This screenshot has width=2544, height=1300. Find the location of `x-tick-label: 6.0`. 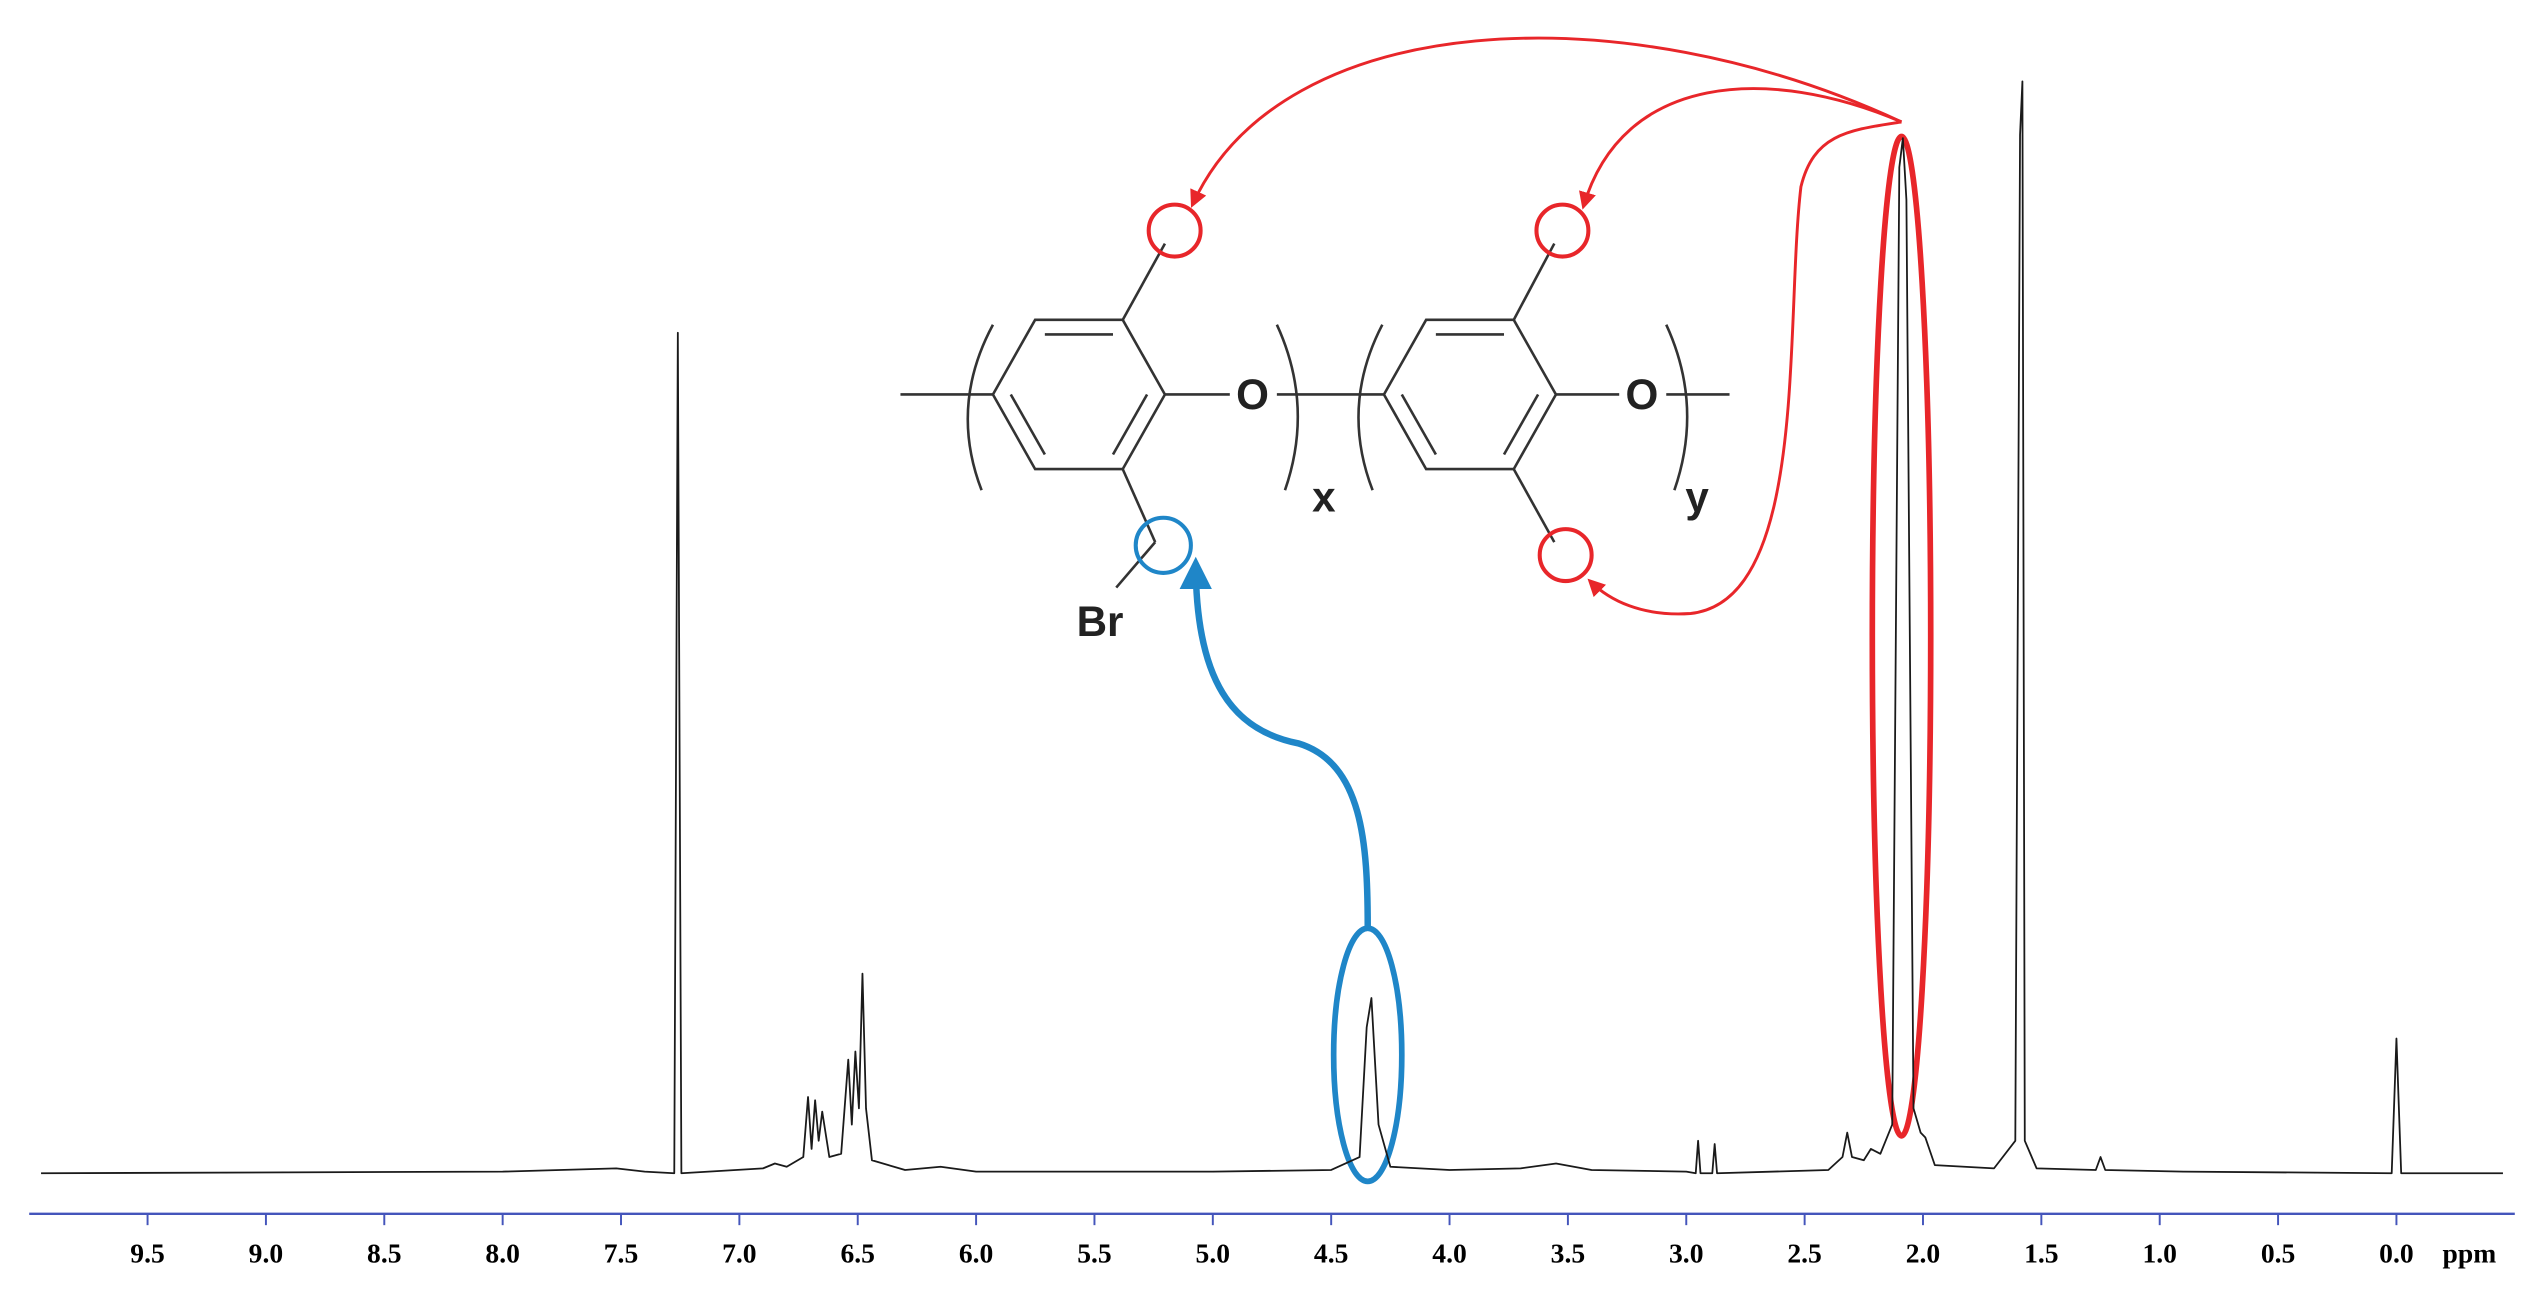

x-tick-label: 6.0 is located at coordinates (976, 1252).